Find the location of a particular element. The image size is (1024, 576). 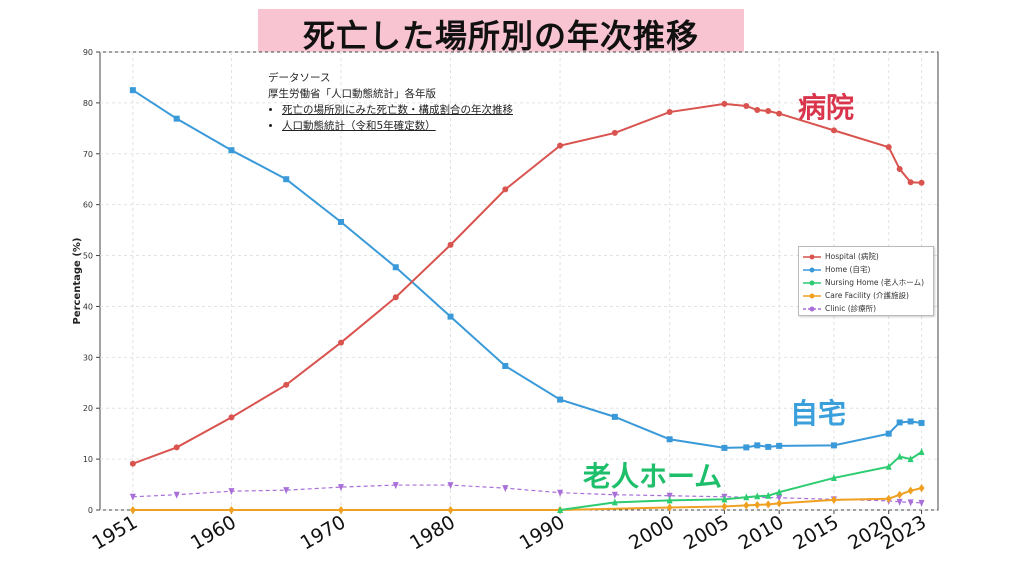

legend-label: Nursing Home (老人ホーム) is located at coordinates (874, 282).